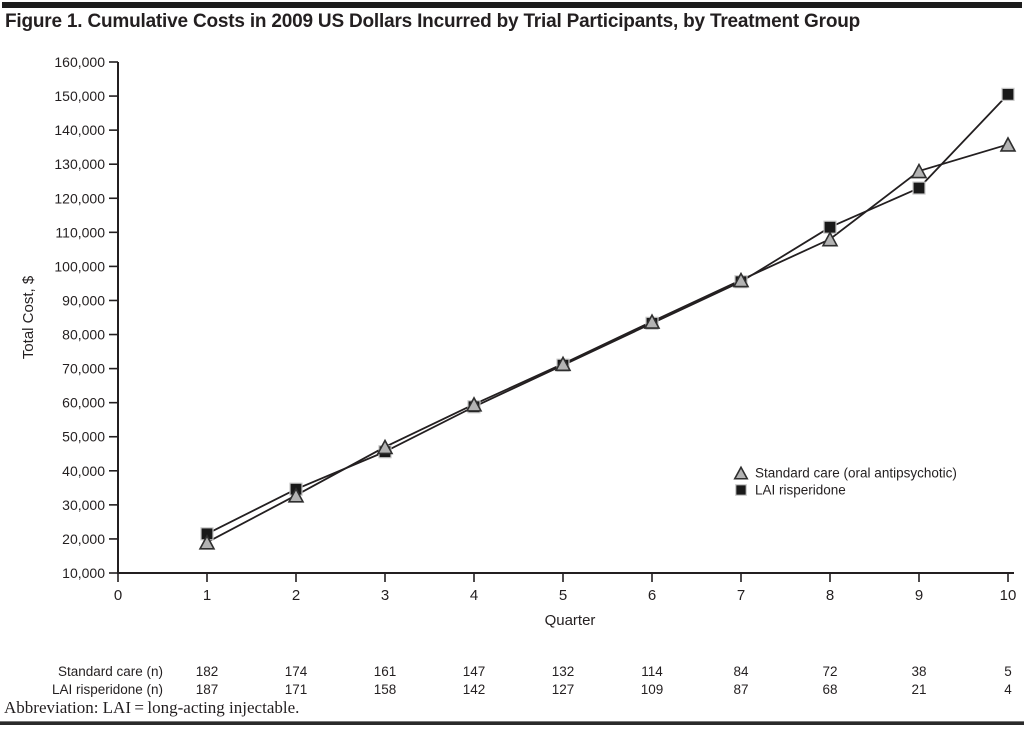 Image resolution: width=1024 pixels, height=731 pixels. What do you see at coordinates (563, 671) in the screenshot?
I see `table-cell-value: 132` at bounding box center [563, 671].